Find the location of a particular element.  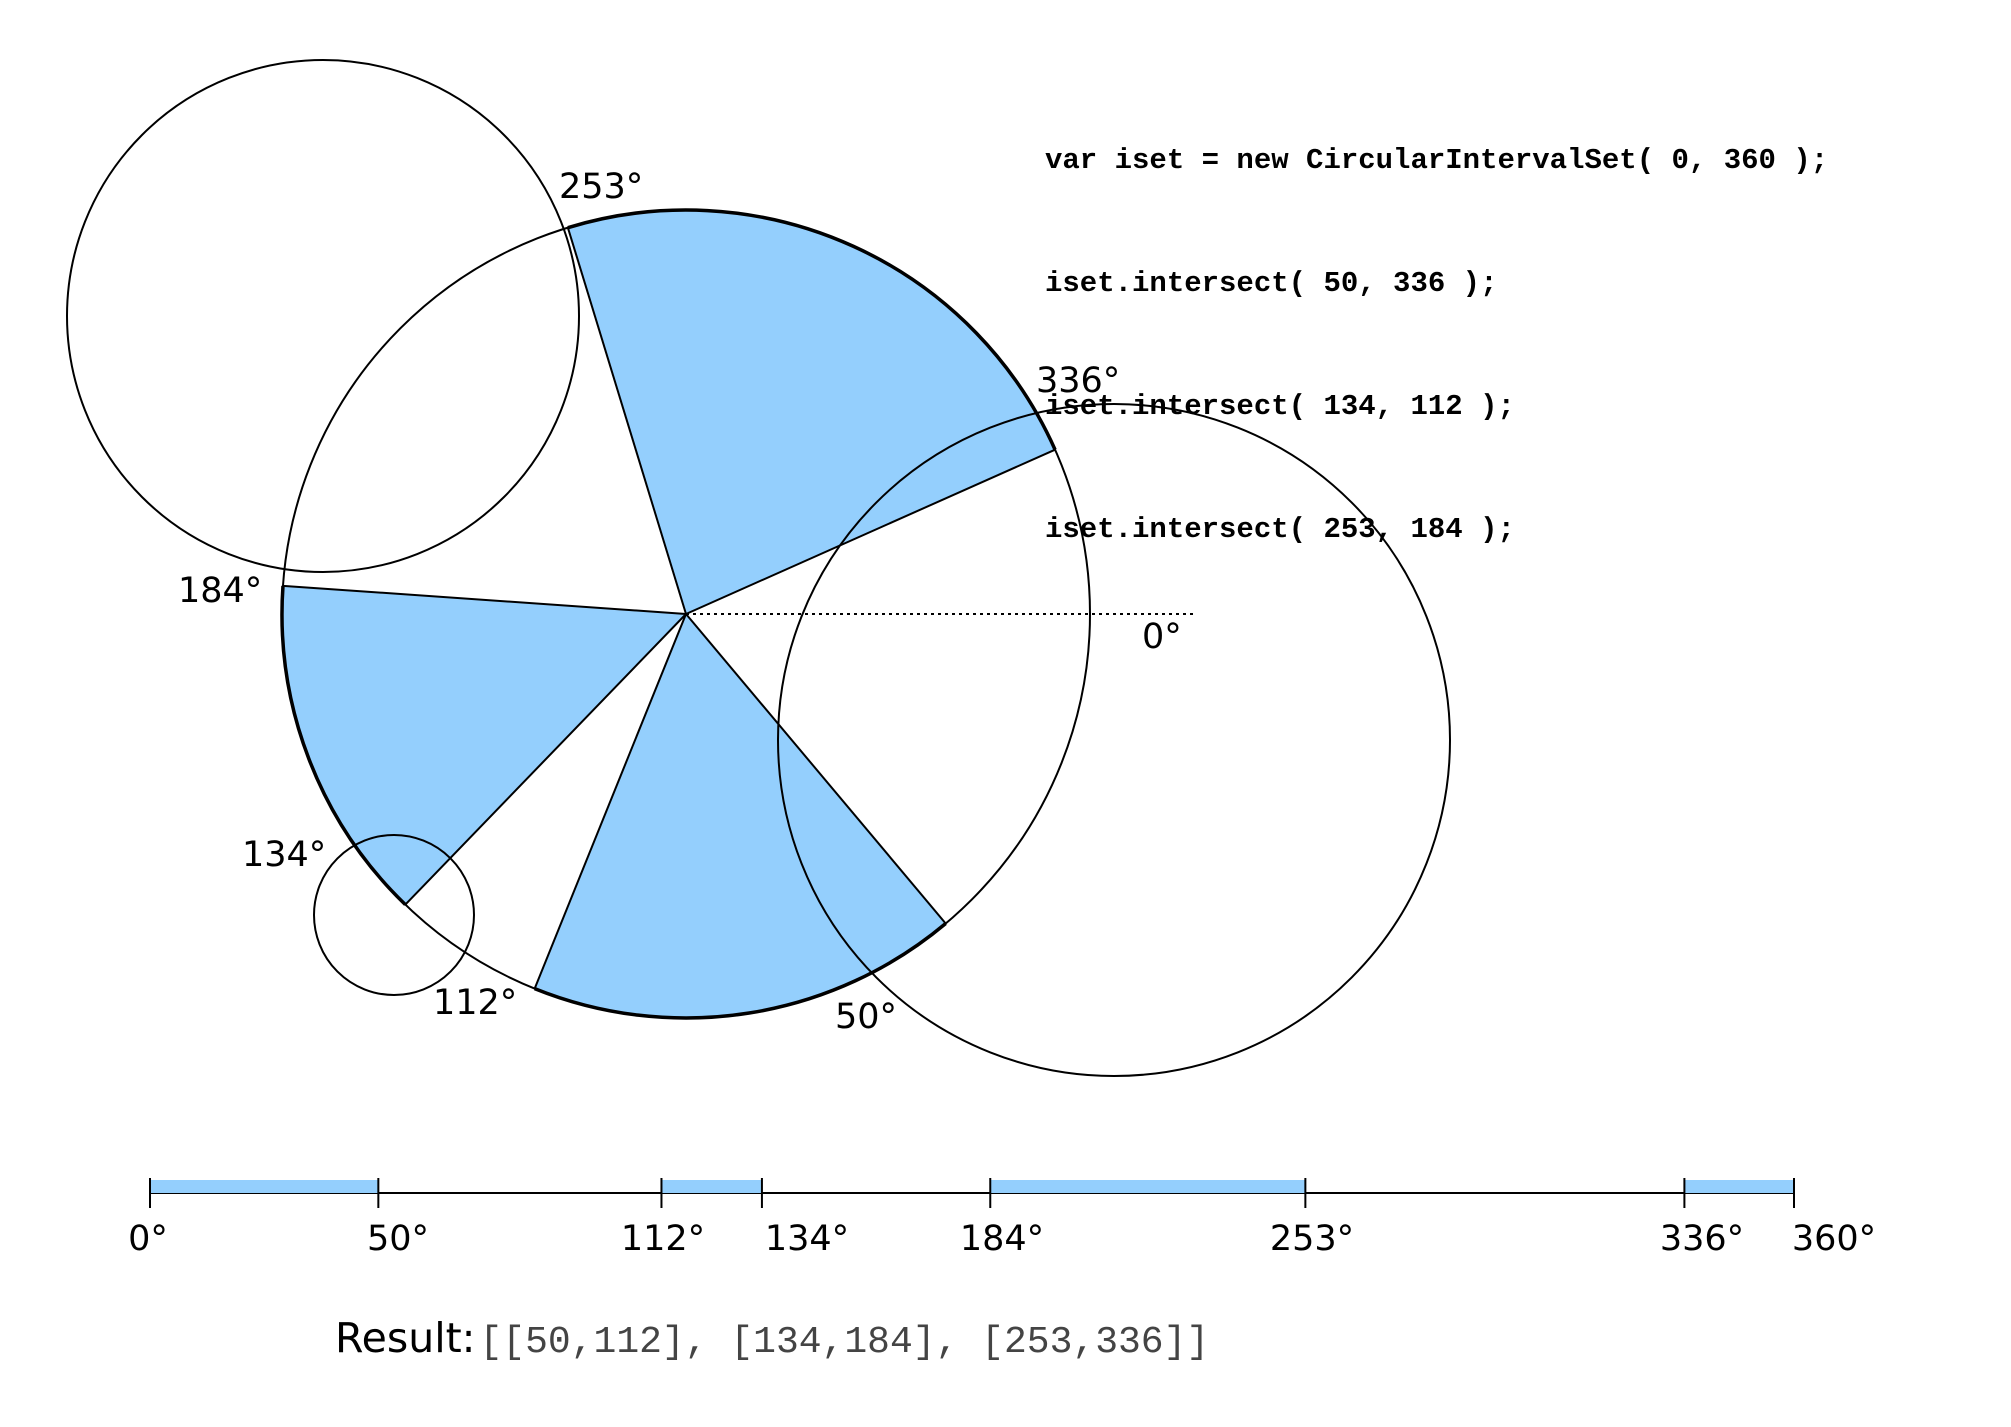

number-line is located at coordinates (972, 1193).